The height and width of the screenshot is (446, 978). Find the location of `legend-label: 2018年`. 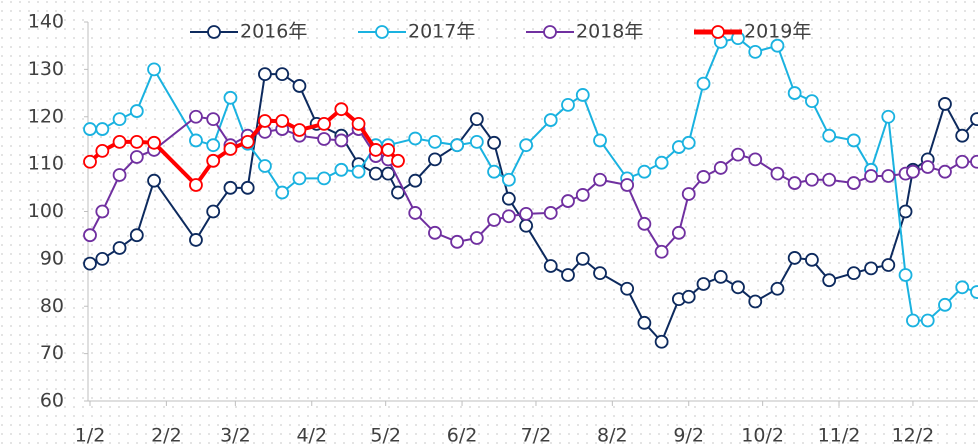

legend-label: 2018年 is located at coordinates (609, 32).